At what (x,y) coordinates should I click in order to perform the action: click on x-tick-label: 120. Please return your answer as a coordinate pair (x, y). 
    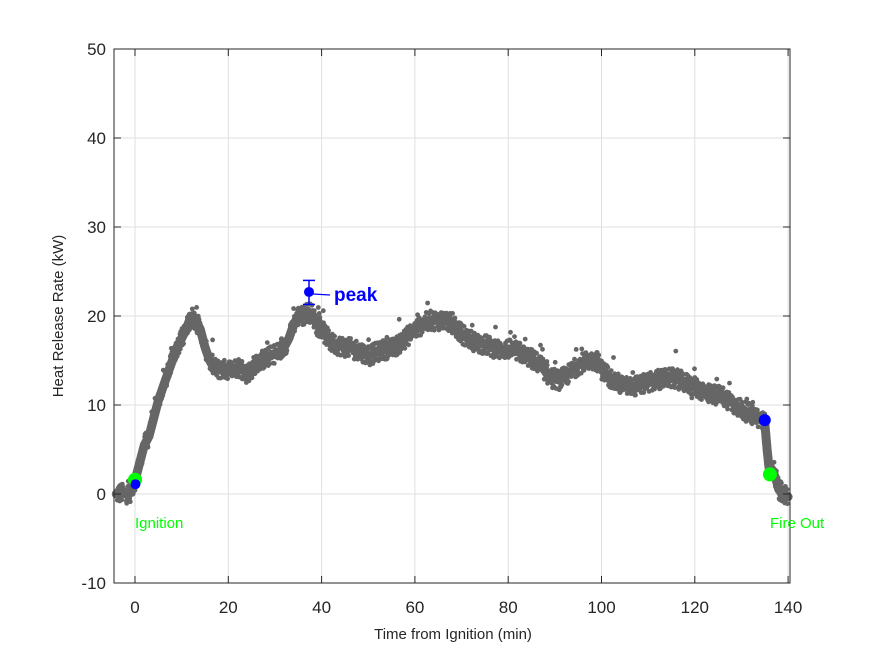
    Looking at the image, I should click on (695, 607).